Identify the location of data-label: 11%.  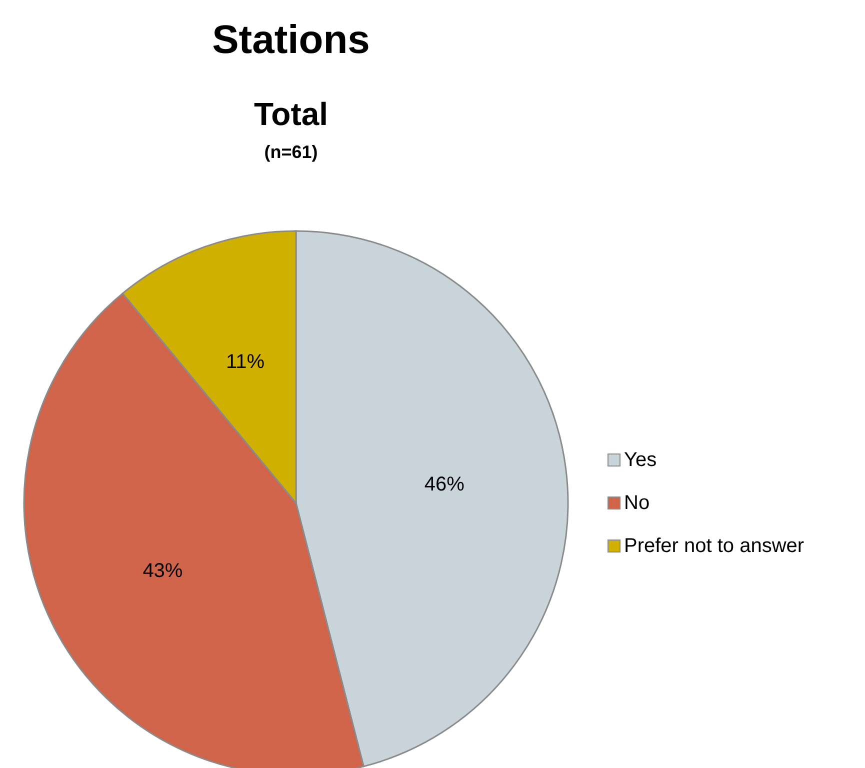
(245, 362).